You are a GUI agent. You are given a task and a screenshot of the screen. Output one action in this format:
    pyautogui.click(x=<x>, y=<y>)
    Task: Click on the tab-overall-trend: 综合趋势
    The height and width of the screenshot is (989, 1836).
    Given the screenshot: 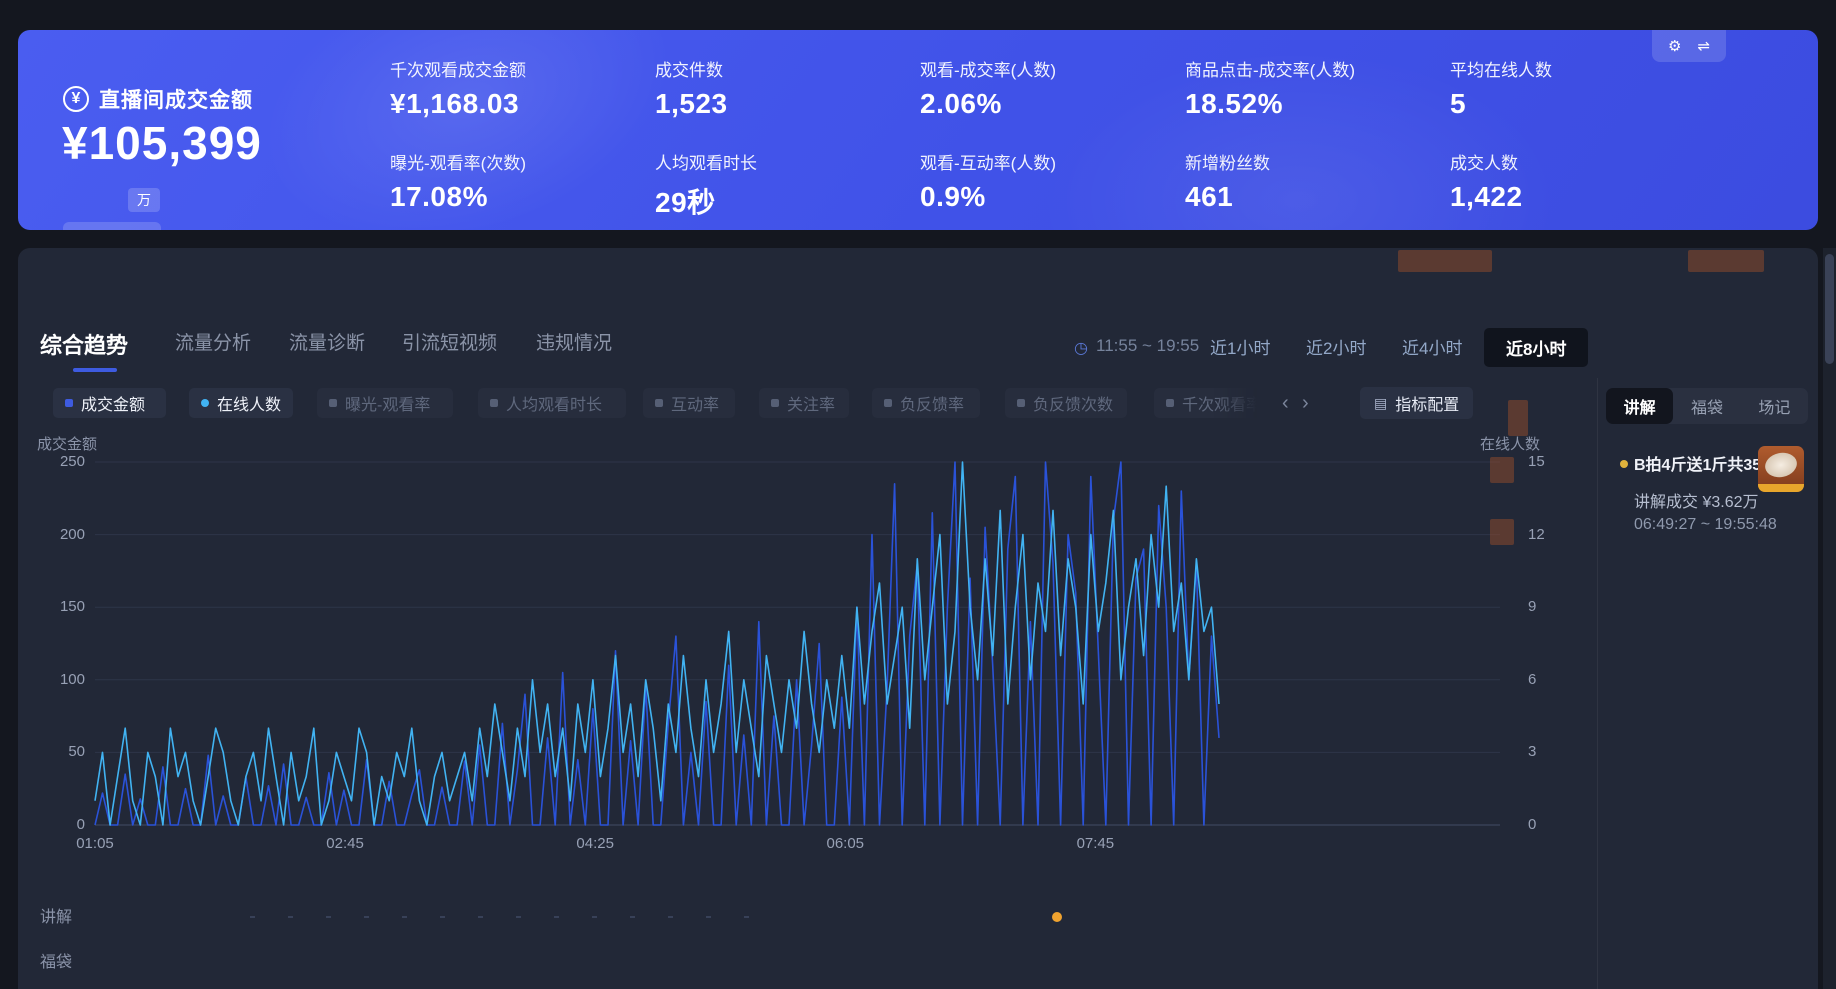 What is the action you would take?
    pyautogui.click(x=84, y=345)
    